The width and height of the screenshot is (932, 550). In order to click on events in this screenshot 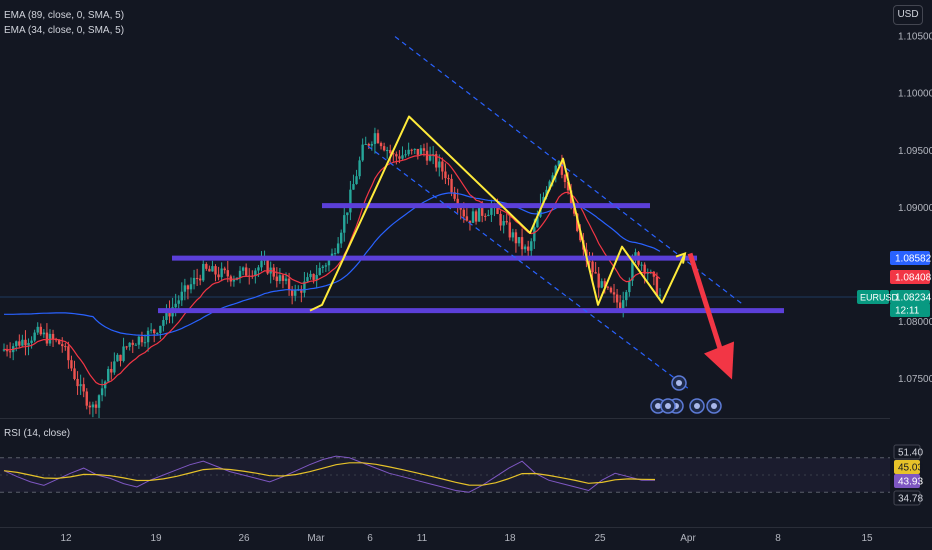, I will do `click(686, 394)`.